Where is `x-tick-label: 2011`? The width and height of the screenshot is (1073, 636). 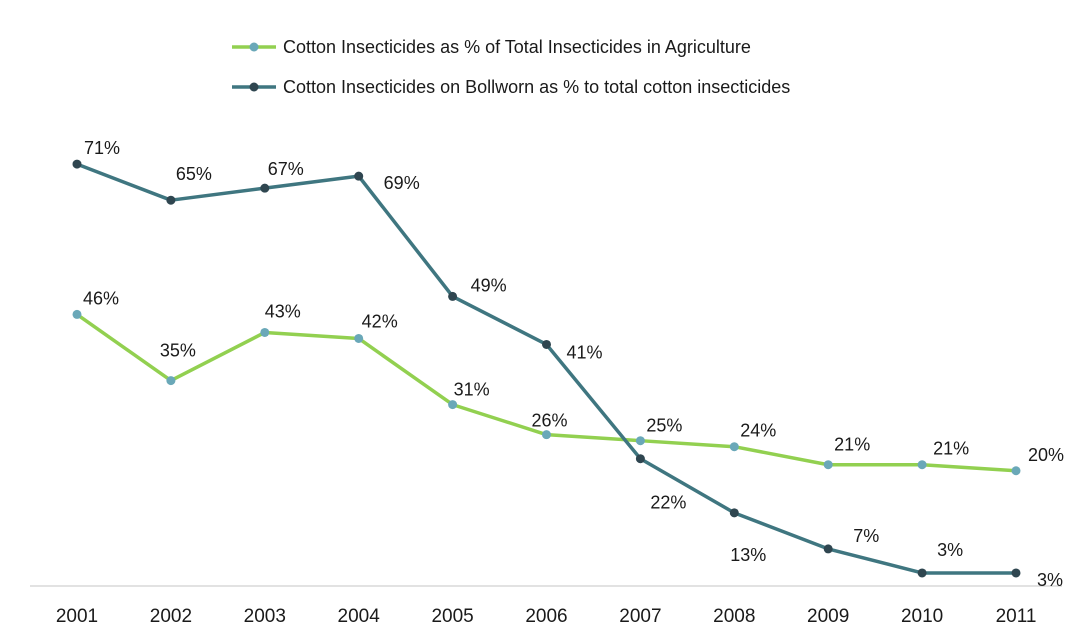 x-tick-label: 2011 is located at coordinates (1016, 616).